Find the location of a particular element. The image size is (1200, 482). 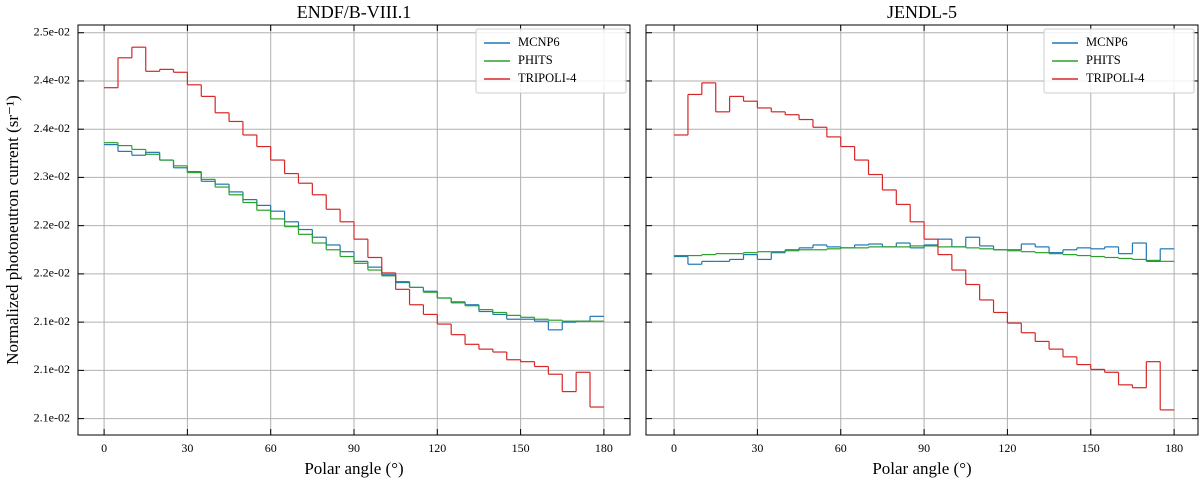

y-axis-label: Normalized photoneutron current (sr⁻¹) is located at coordinates (12, 229).